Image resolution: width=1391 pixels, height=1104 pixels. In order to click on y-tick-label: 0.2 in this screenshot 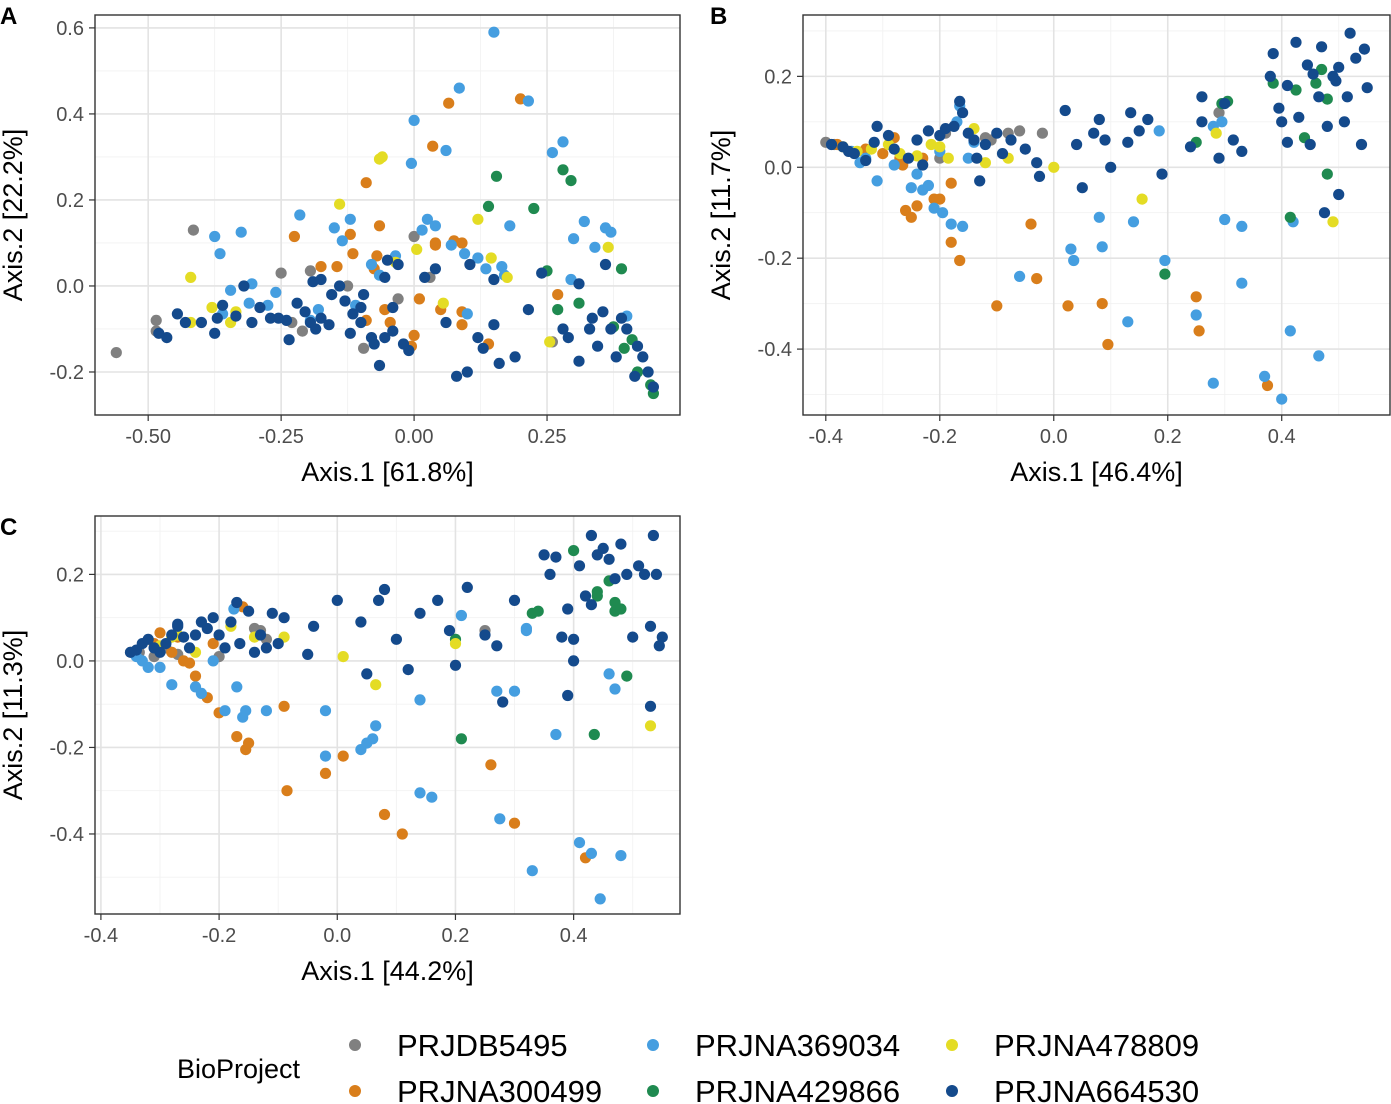, I will do `click(778, 77)`.